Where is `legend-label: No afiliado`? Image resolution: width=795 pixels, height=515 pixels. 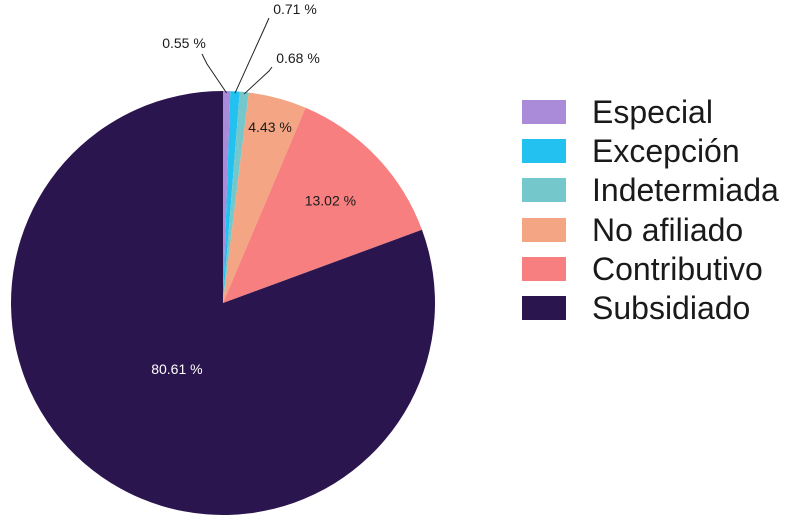
legend-label: No afiliado is located at coordinates (668, 229).